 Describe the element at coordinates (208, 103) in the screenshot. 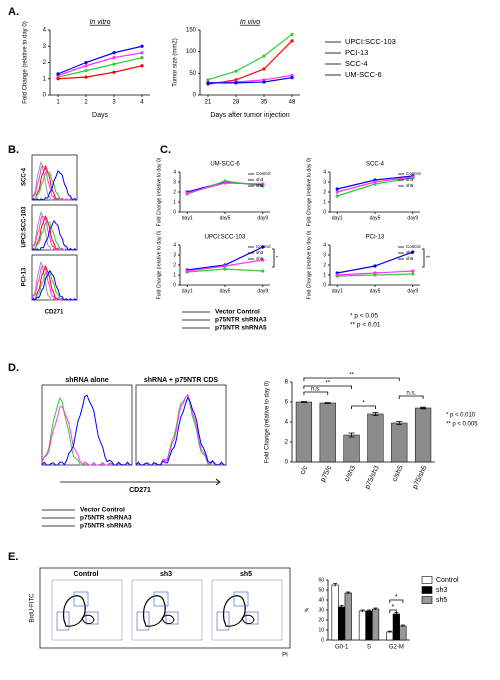

I see `x-tick-label: 21` at that location.